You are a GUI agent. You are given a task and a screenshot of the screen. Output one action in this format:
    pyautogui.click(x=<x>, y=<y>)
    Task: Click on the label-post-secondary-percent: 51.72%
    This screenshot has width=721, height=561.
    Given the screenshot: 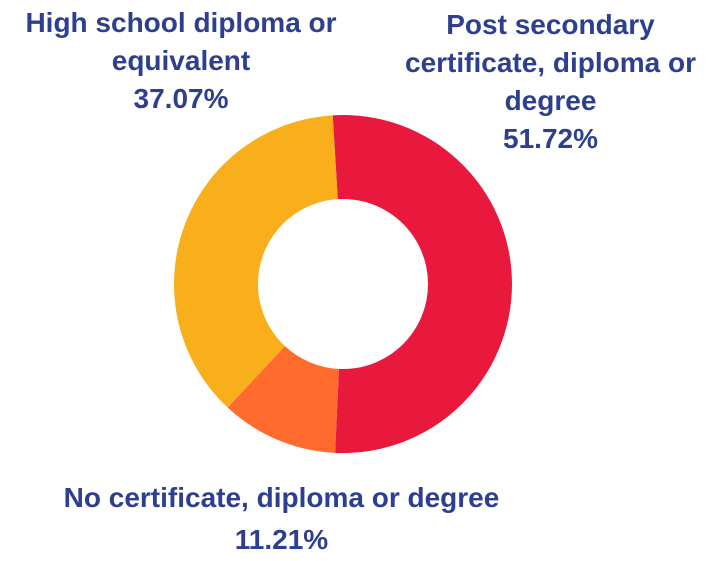 What is the action you would take?
    pyautogui.click(x=550, y=138)
    